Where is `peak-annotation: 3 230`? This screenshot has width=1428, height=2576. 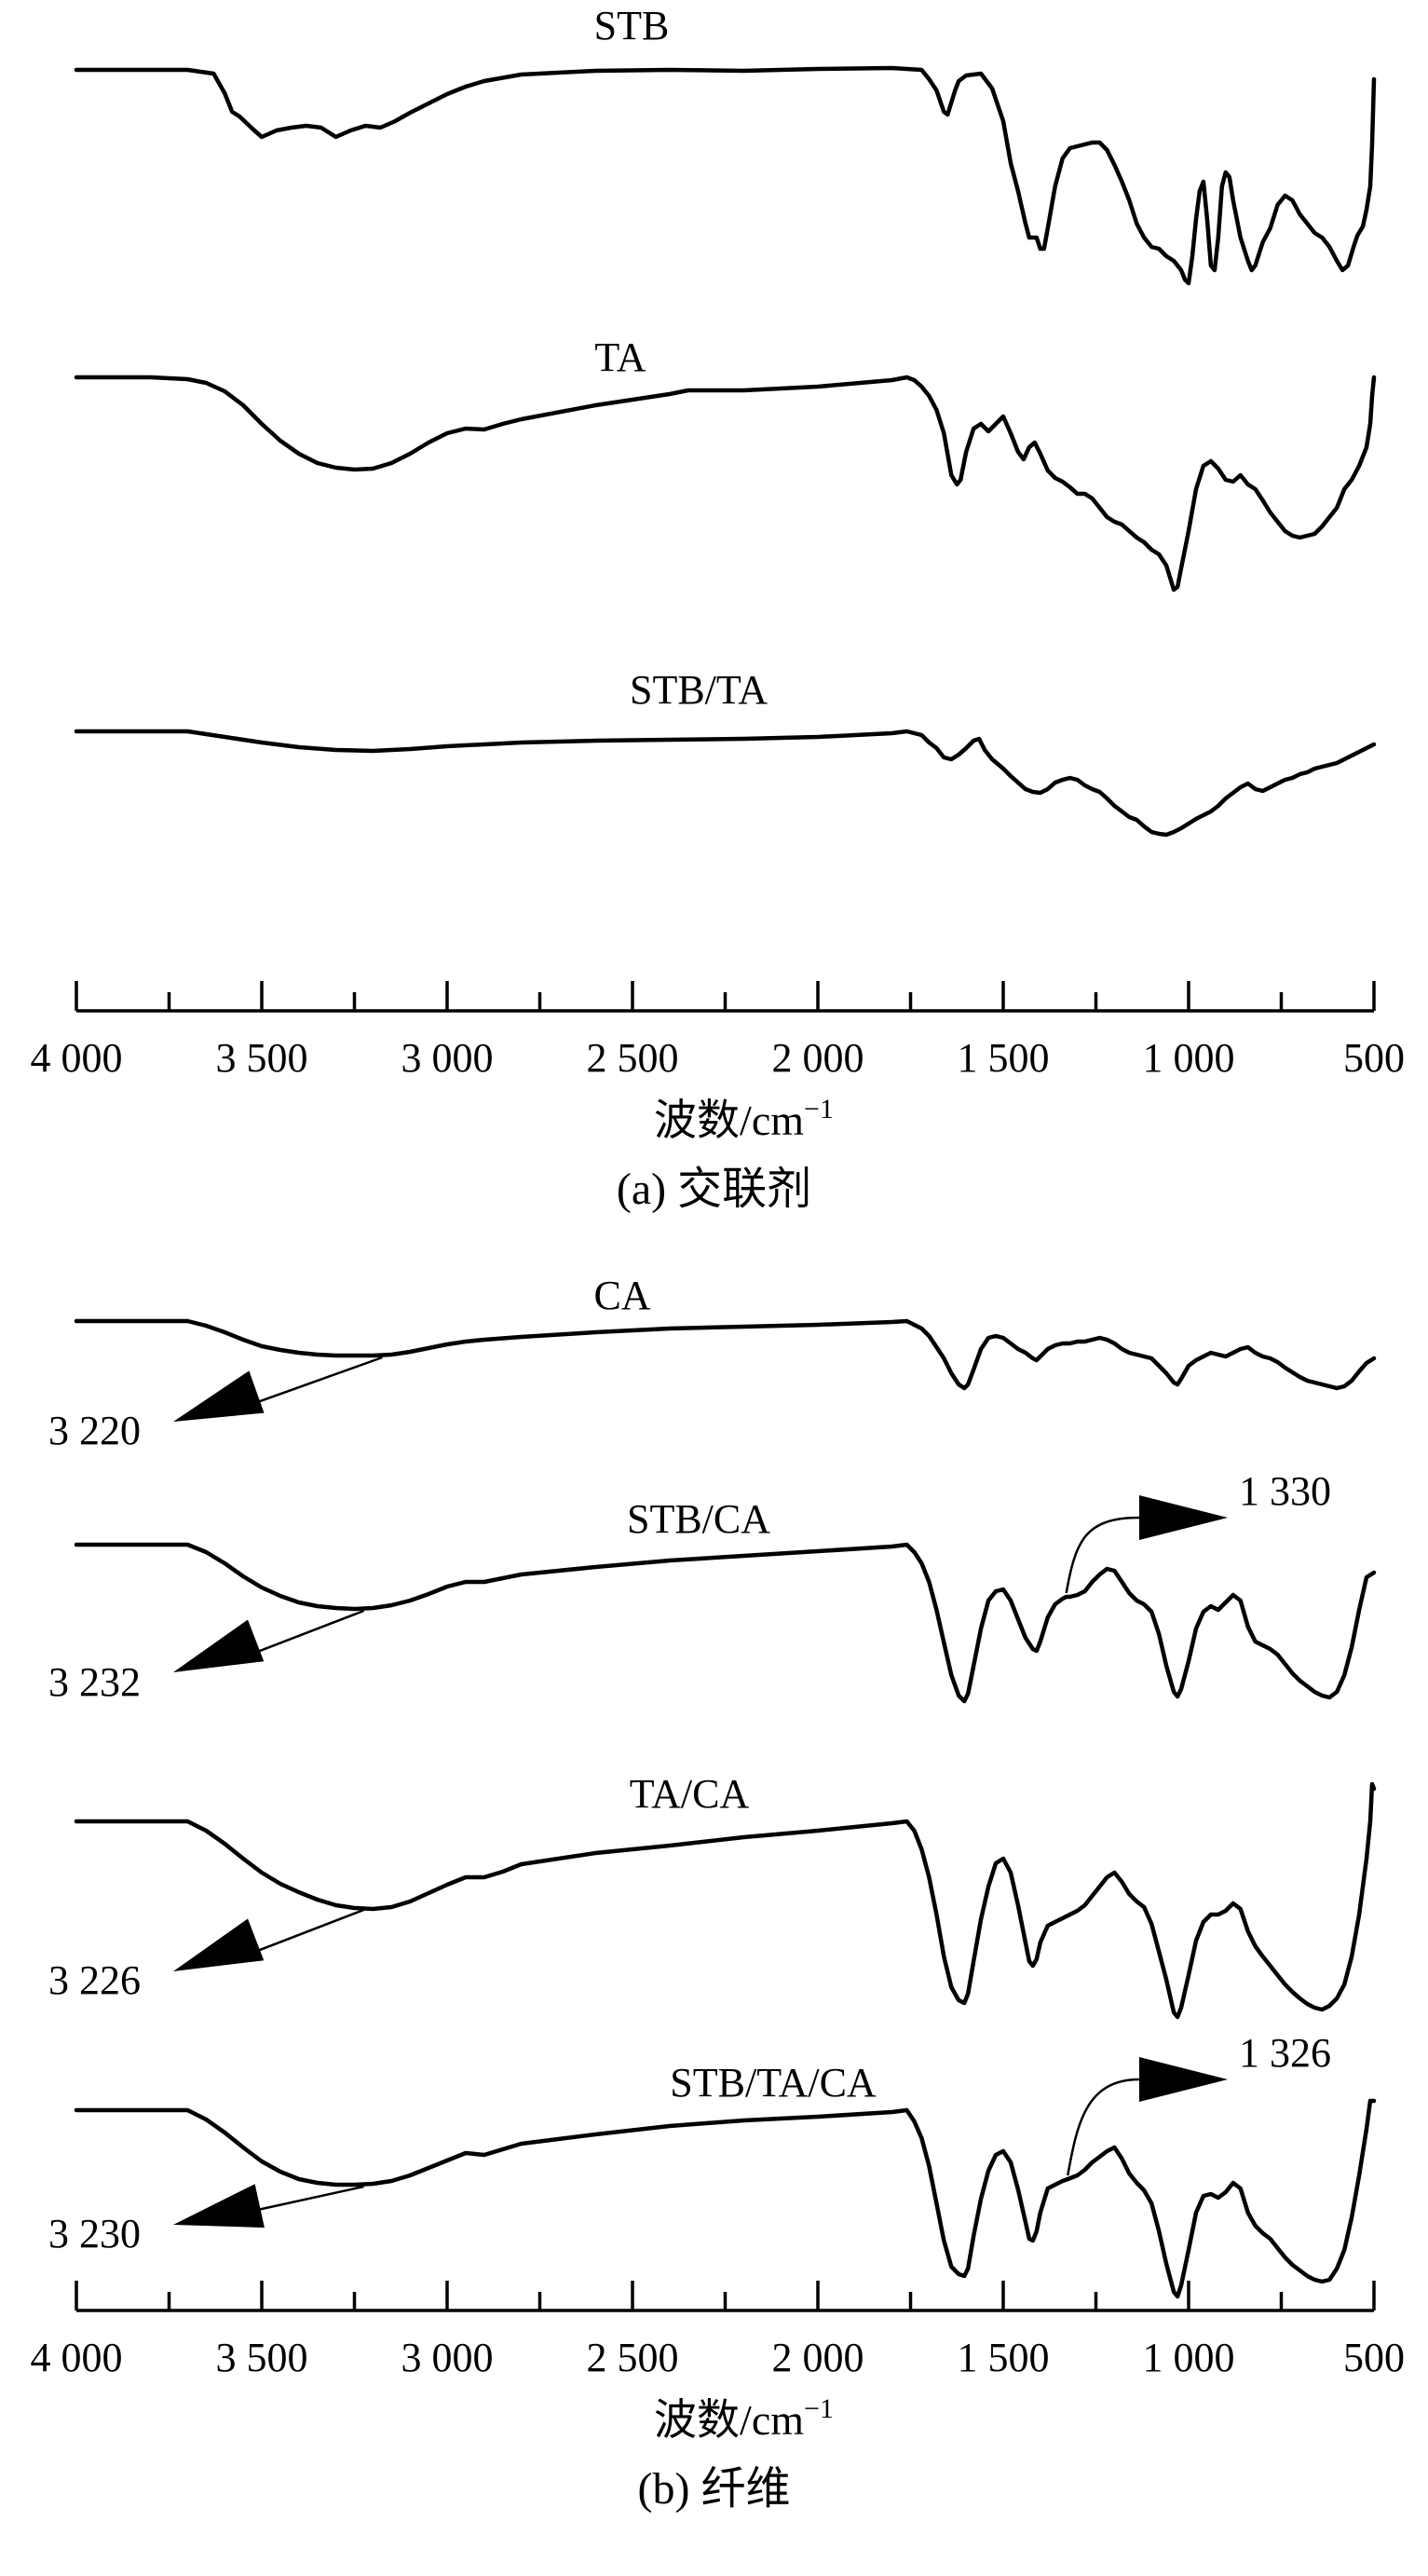 peak-annotation: 3 230 is located at coordinates (206, 2220).